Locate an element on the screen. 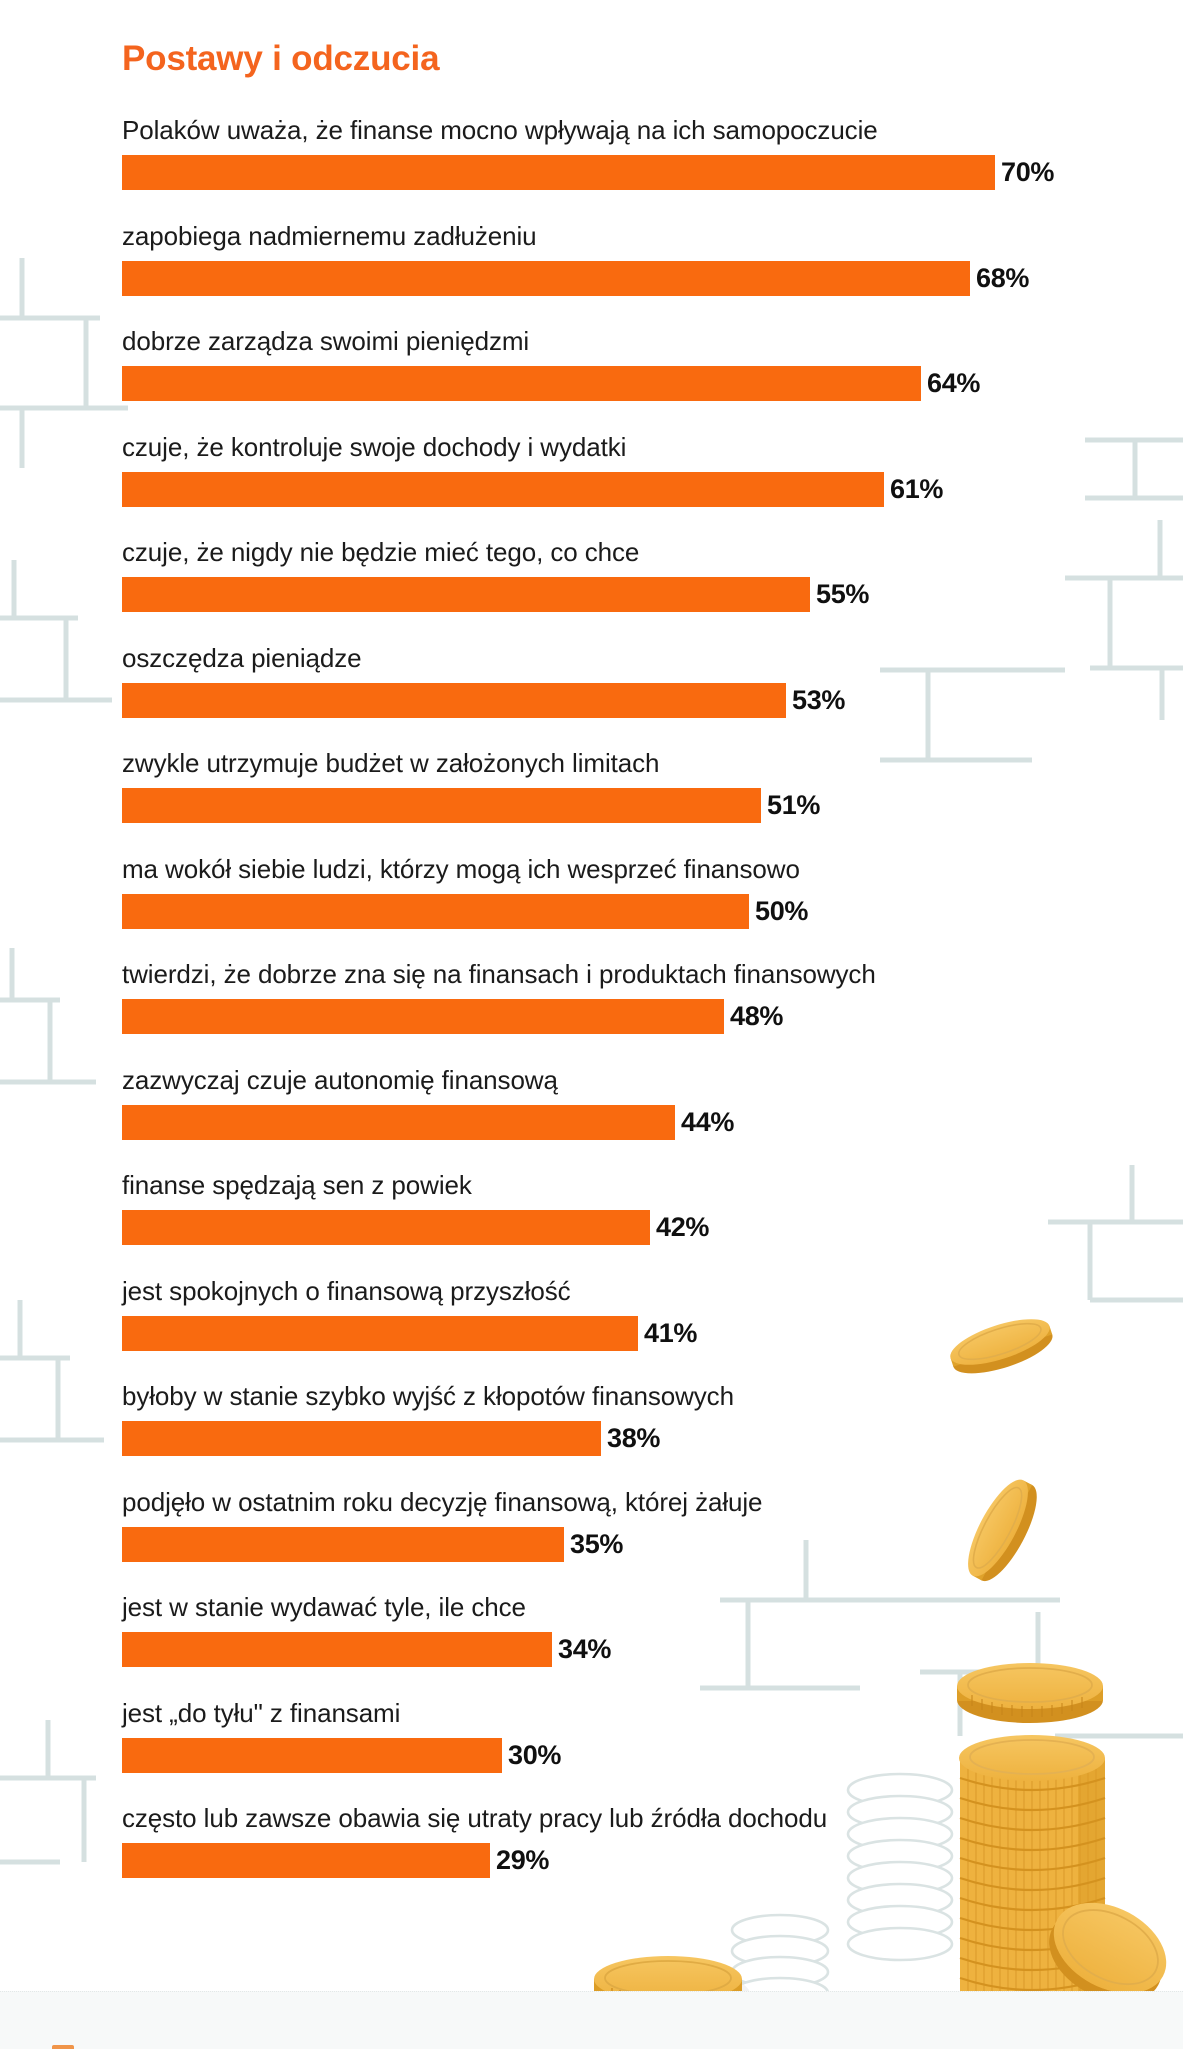  bar-value-label: 70% is located at coordinates (1028, 172).